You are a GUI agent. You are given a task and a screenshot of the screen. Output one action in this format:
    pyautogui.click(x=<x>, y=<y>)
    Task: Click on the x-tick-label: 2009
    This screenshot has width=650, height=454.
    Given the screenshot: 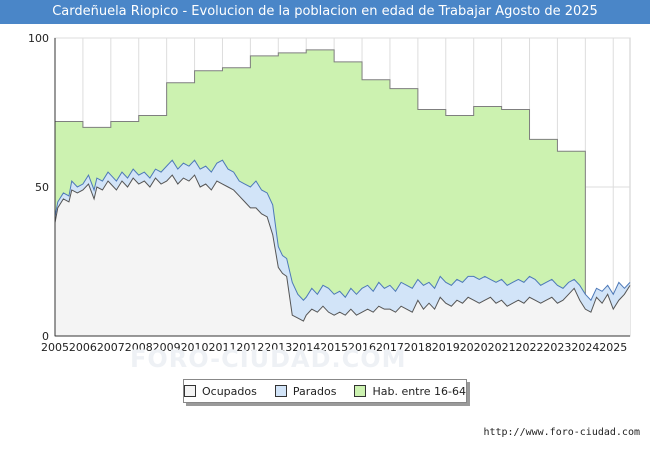 What is the action you would take?
    pyautogui.click(x=167, y=347)
    